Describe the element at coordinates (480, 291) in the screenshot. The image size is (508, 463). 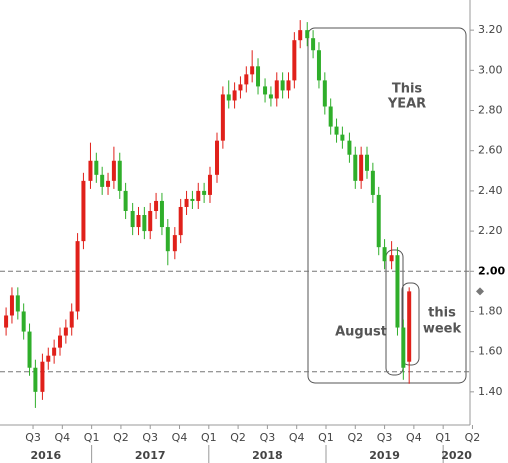
I see `last-price-marker` at that location.